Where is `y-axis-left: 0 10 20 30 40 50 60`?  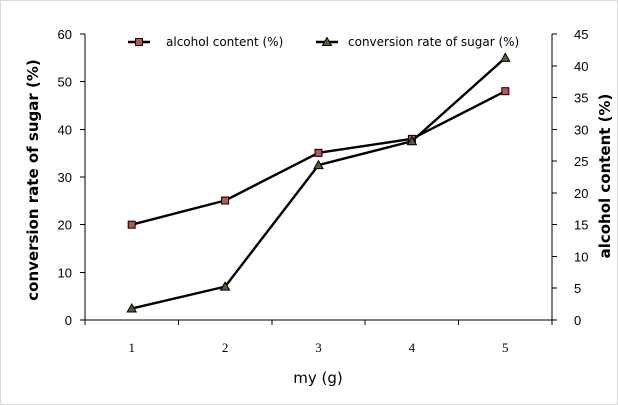 y-axis-left: 0 10 20 30 40 50 60 is located at coordinates (72, 177).